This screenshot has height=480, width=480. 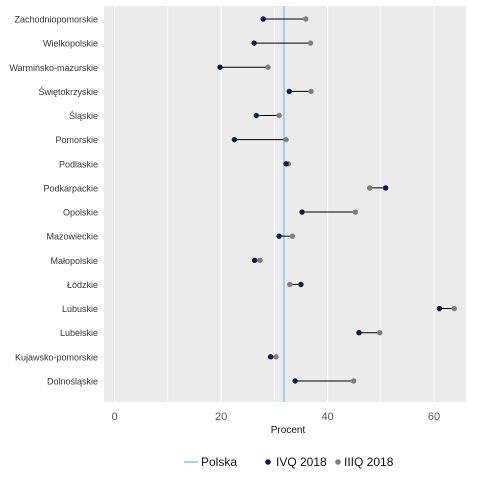 What do you see at coordinates (56, 357) in the screenshot?
I see `category-label-14: Kujawsko-pomorskie` at bounding box center [56, 357].